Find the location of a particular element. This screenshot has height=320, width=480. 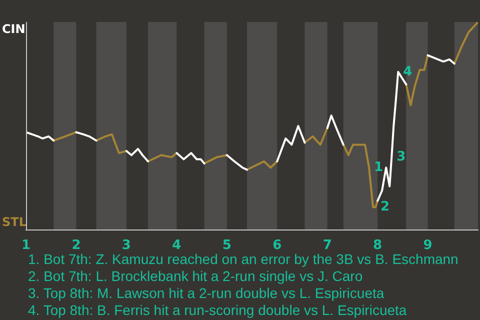

x-tick-label: 1 is located at coordinates (26, 246).